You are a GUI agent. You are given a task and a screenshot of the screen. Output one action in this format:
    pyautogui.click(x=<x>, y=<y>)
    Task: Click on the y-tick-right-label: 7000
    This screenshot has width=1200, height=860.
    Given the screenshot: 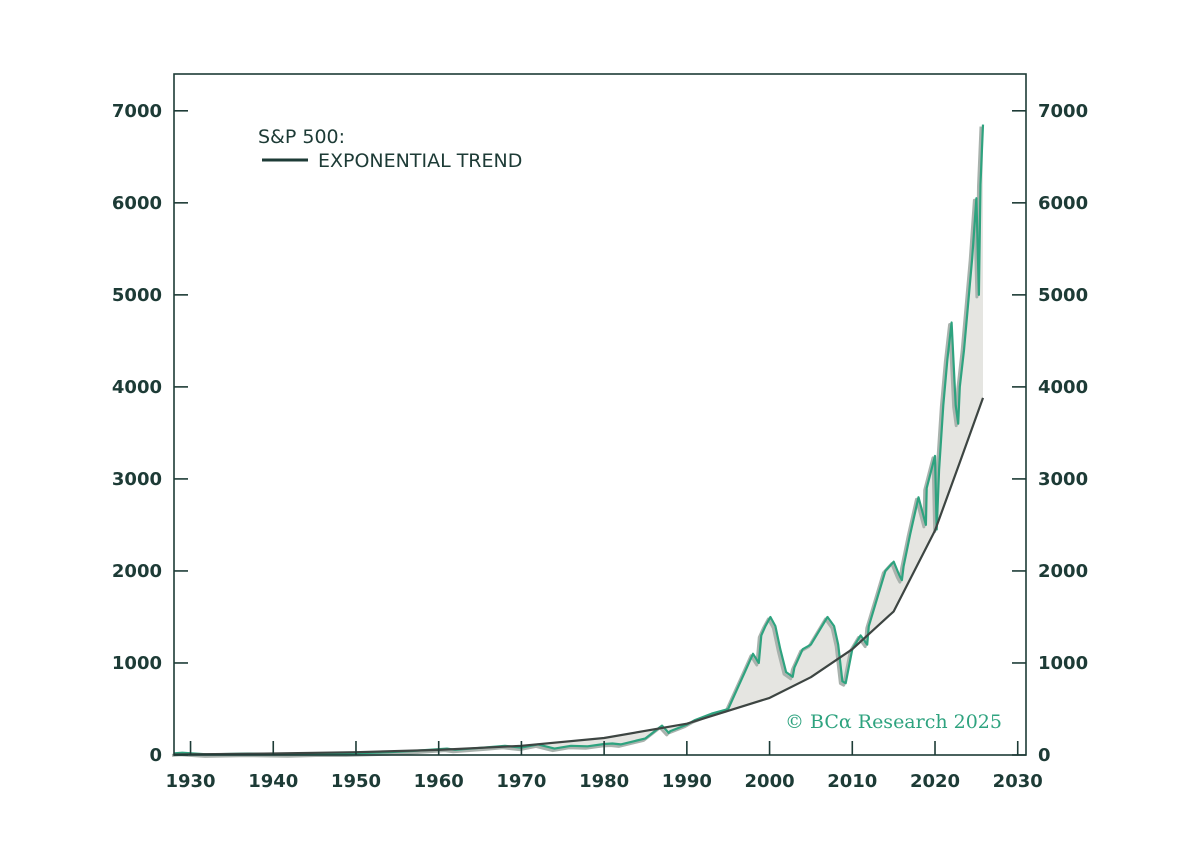 What is the action you would take?
    pyautogui.click(x=1063, y=111)
    